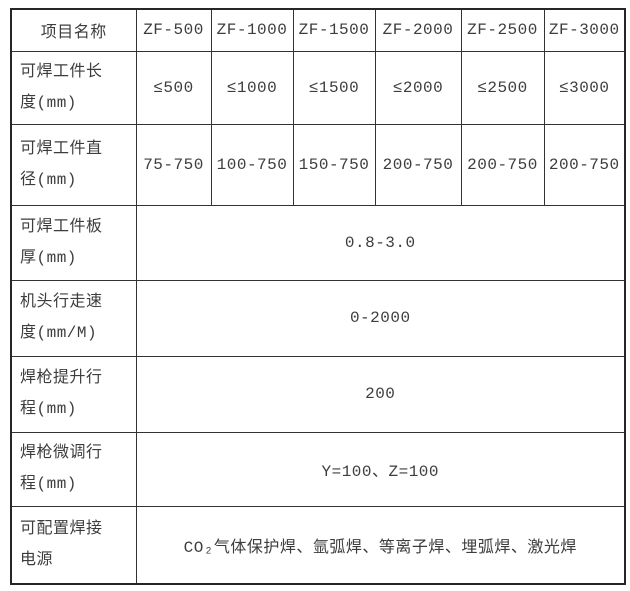 The width and height of the screenshot is (630, 591). What do you see at coordinates (73, 545) in the screenshot?
I see `row-label-power-sources: 可配置焊接电源` at bounding box center [73, 545].